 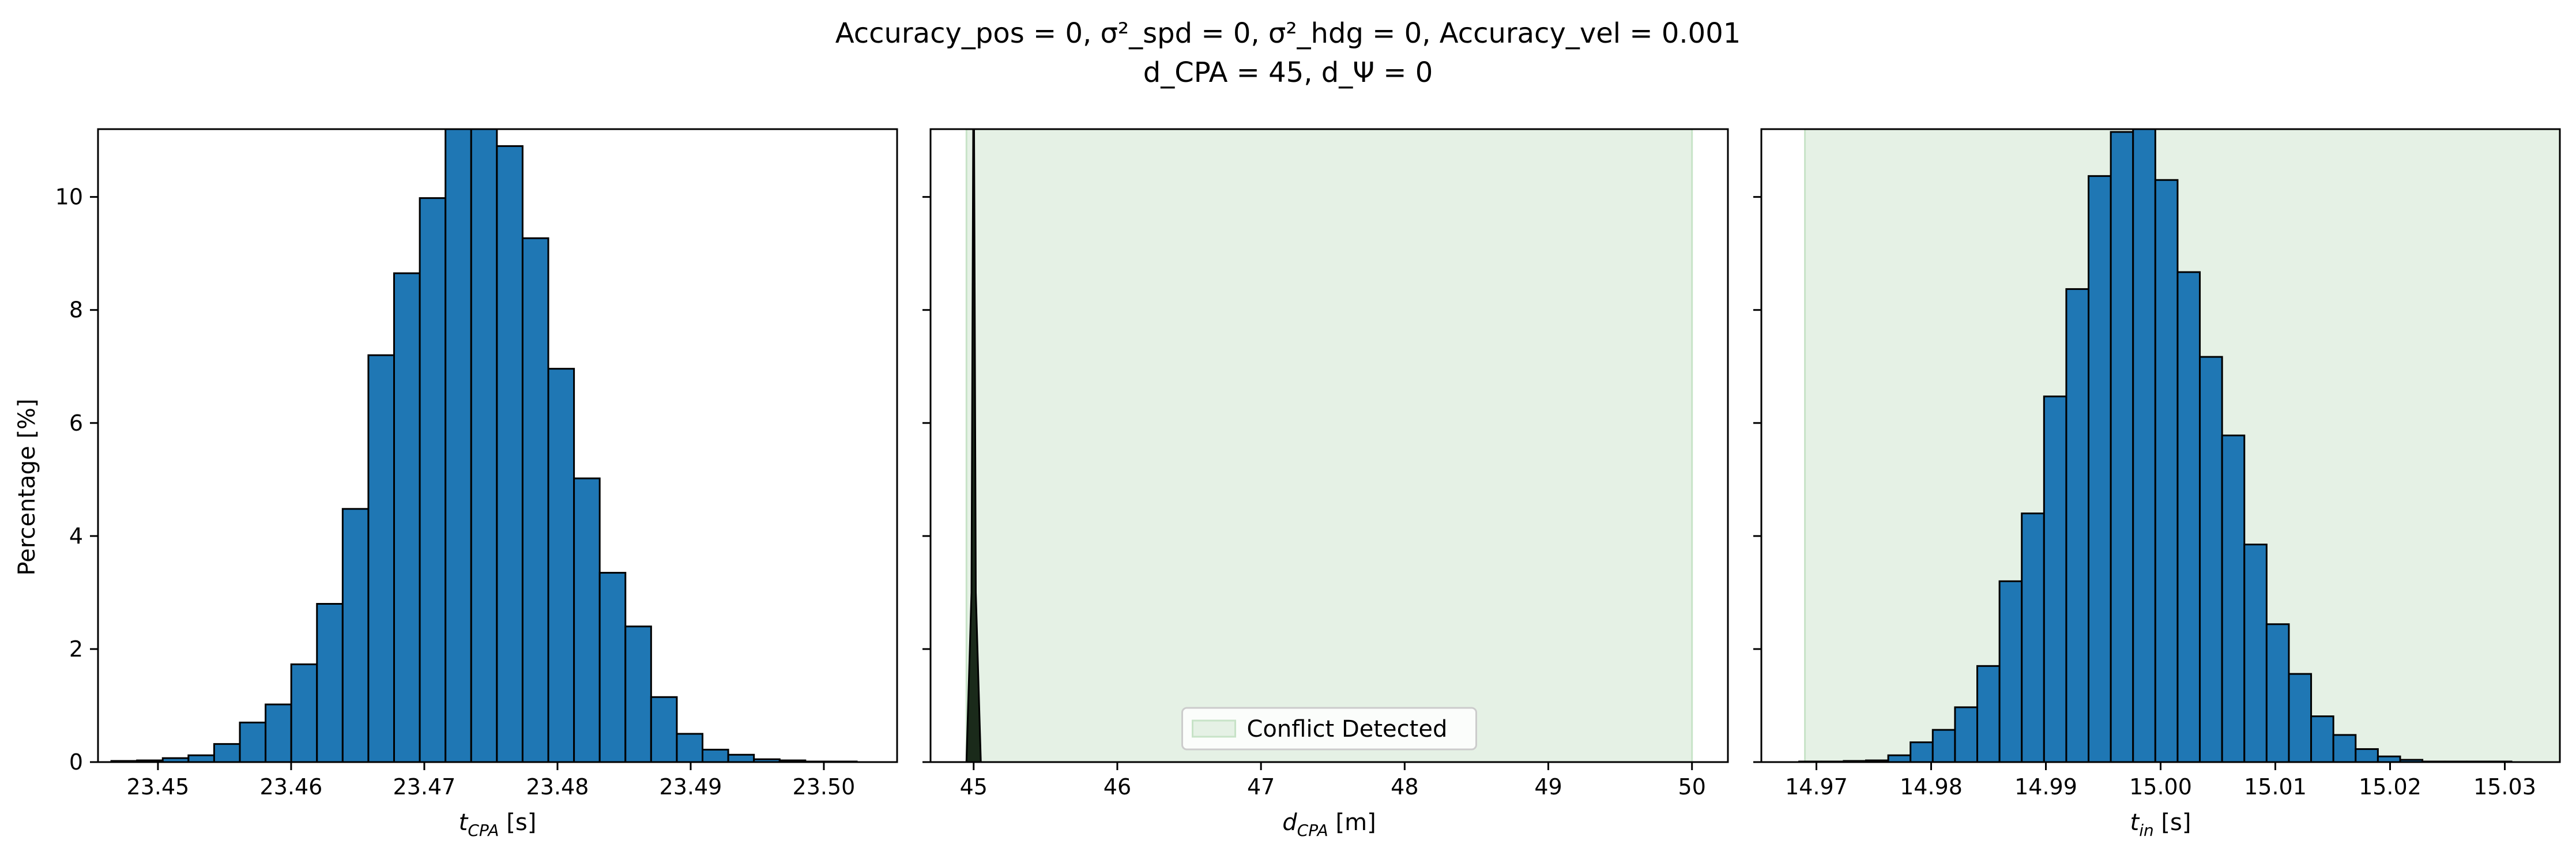 I want to click on x-tick-label: 23.46, so click(x=291, y=787).